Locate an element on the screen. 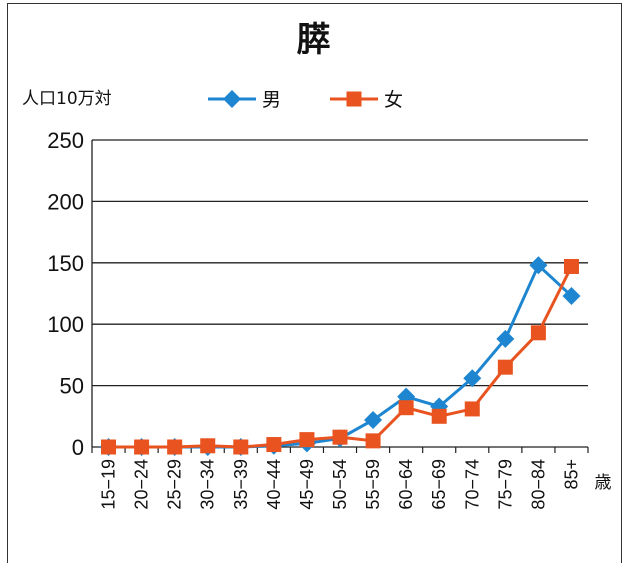 This screenshot has width=627, height=563. y-tick-label: 0 is located at coordinates (78, 447).